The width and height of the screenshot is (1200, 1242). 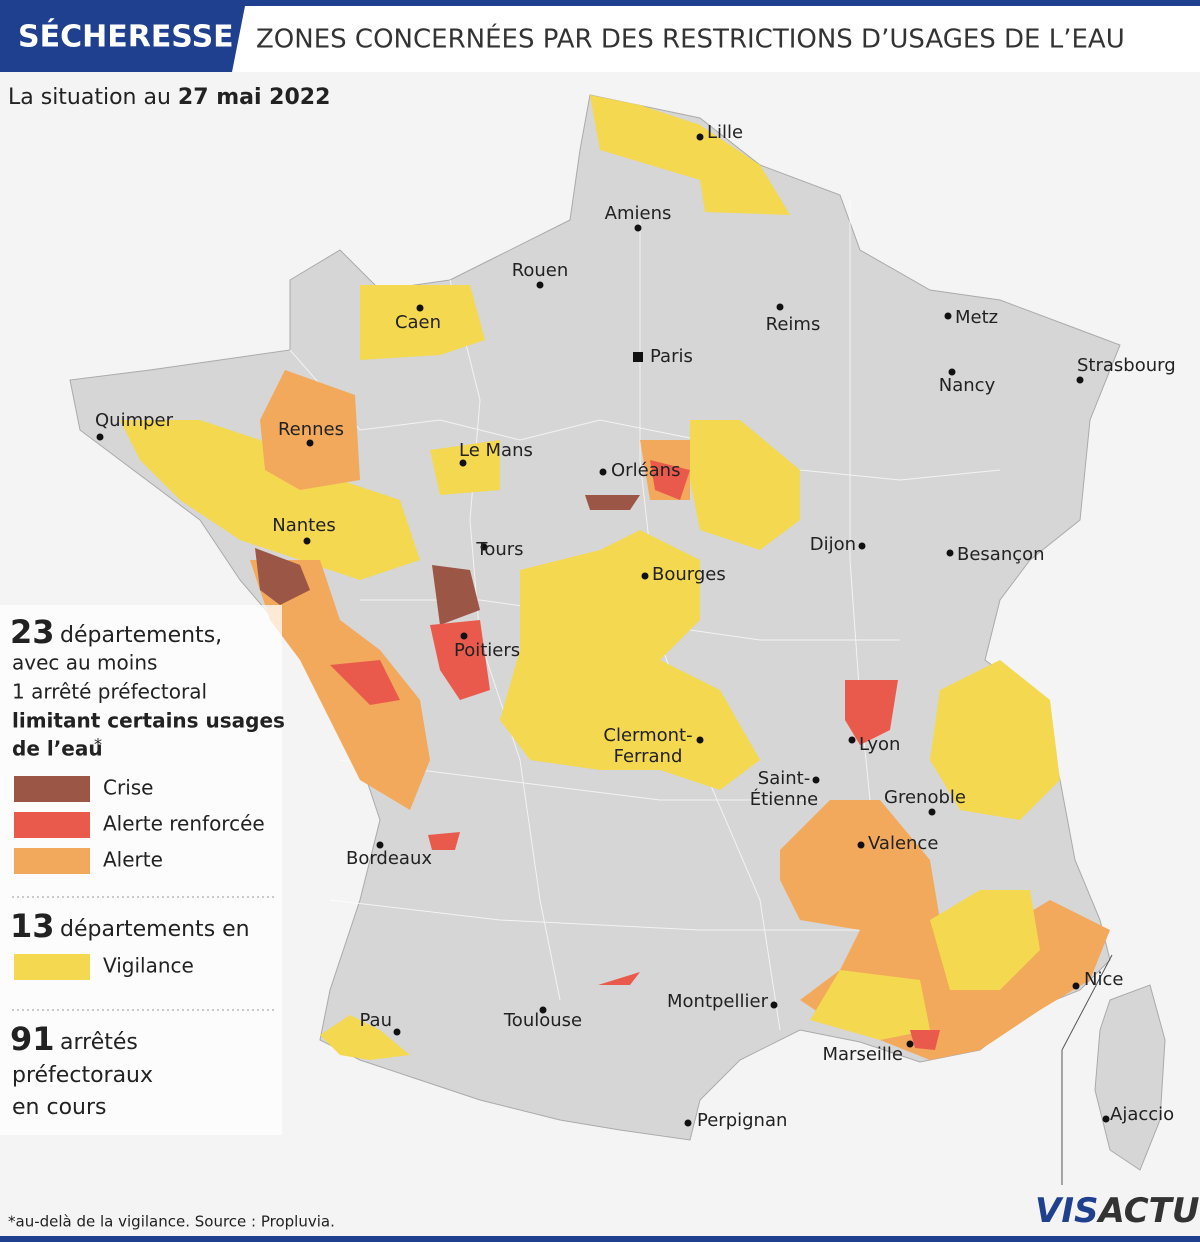 What do you see at coordinates (155, 929) in the screenshot?
I see `summary-text: départements en` at bounding box center [155, 929].